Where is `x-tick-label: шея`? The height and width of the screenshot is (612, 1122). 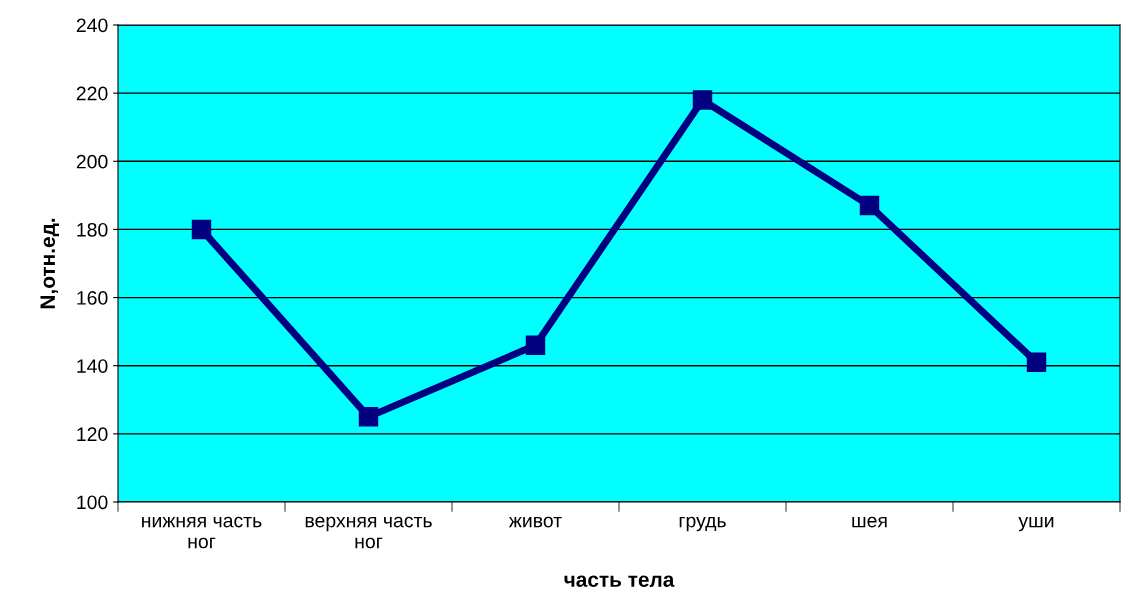 x-tick-label: шея is located at coordinates (869, 522).